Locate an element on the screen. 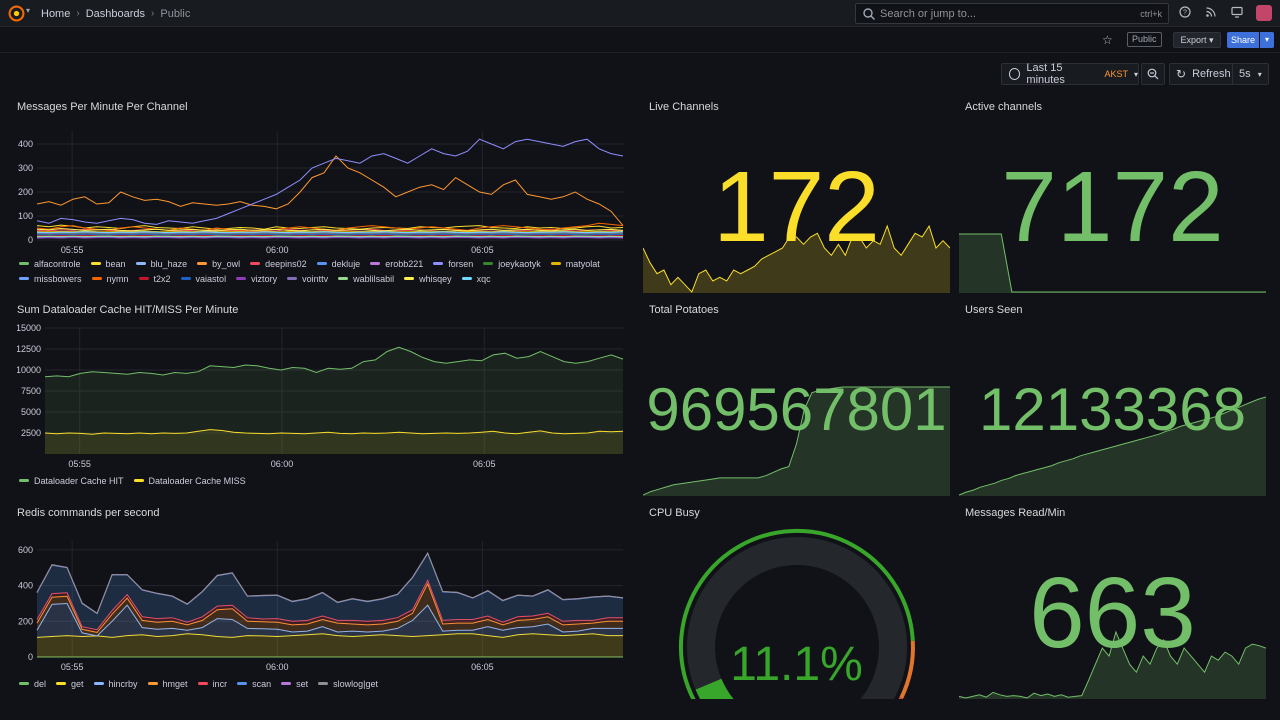  legend-label: deepins02 is located at coordinates (286, 263).